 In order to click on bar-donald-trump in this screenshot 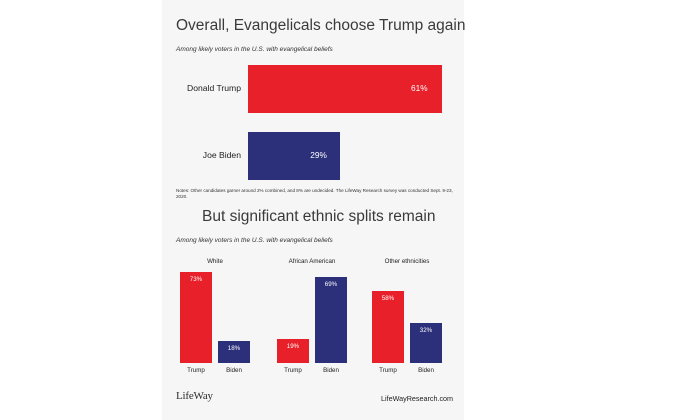, I will do `click(345, 89)`.